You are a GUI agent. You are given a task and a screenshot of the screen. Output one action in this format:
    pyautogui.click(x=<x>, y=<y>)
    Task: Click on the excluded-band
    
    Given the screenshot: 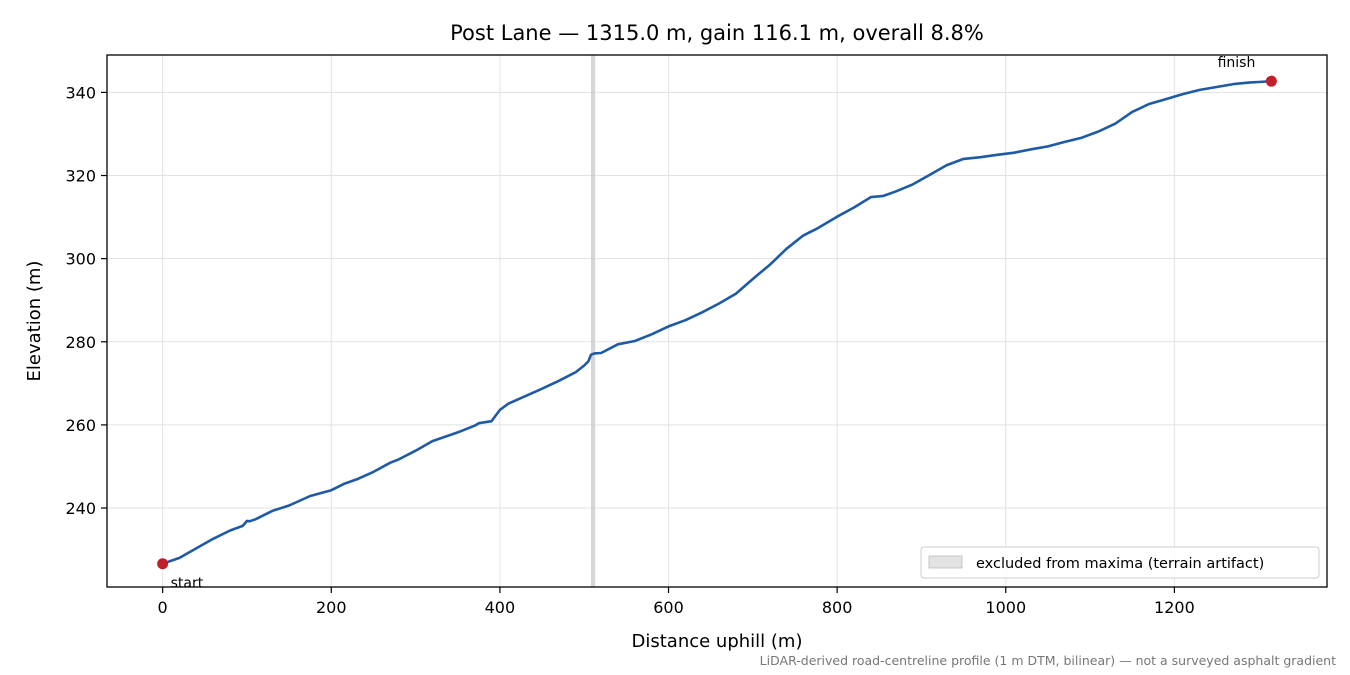 What is the action you would take?
    pyautogui.click(x=593, y=321)
    